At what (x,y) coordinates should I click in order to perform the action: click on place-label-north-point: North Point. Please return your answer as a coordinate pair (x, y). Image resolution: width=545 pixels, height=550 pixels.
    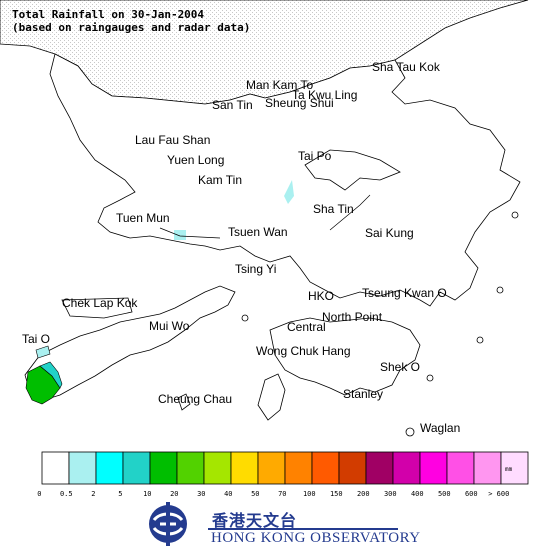
    Looking at the image, I should click on (352, 317).